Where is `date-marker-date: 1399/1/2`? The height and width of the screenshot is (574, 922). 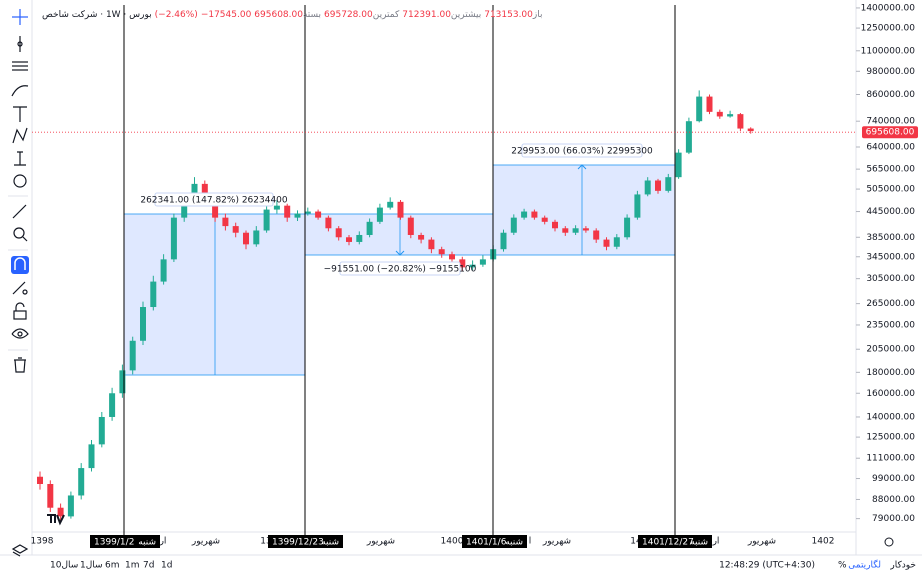
date-marker-date: 1399/1/2 is located at coordinates (114, 543).